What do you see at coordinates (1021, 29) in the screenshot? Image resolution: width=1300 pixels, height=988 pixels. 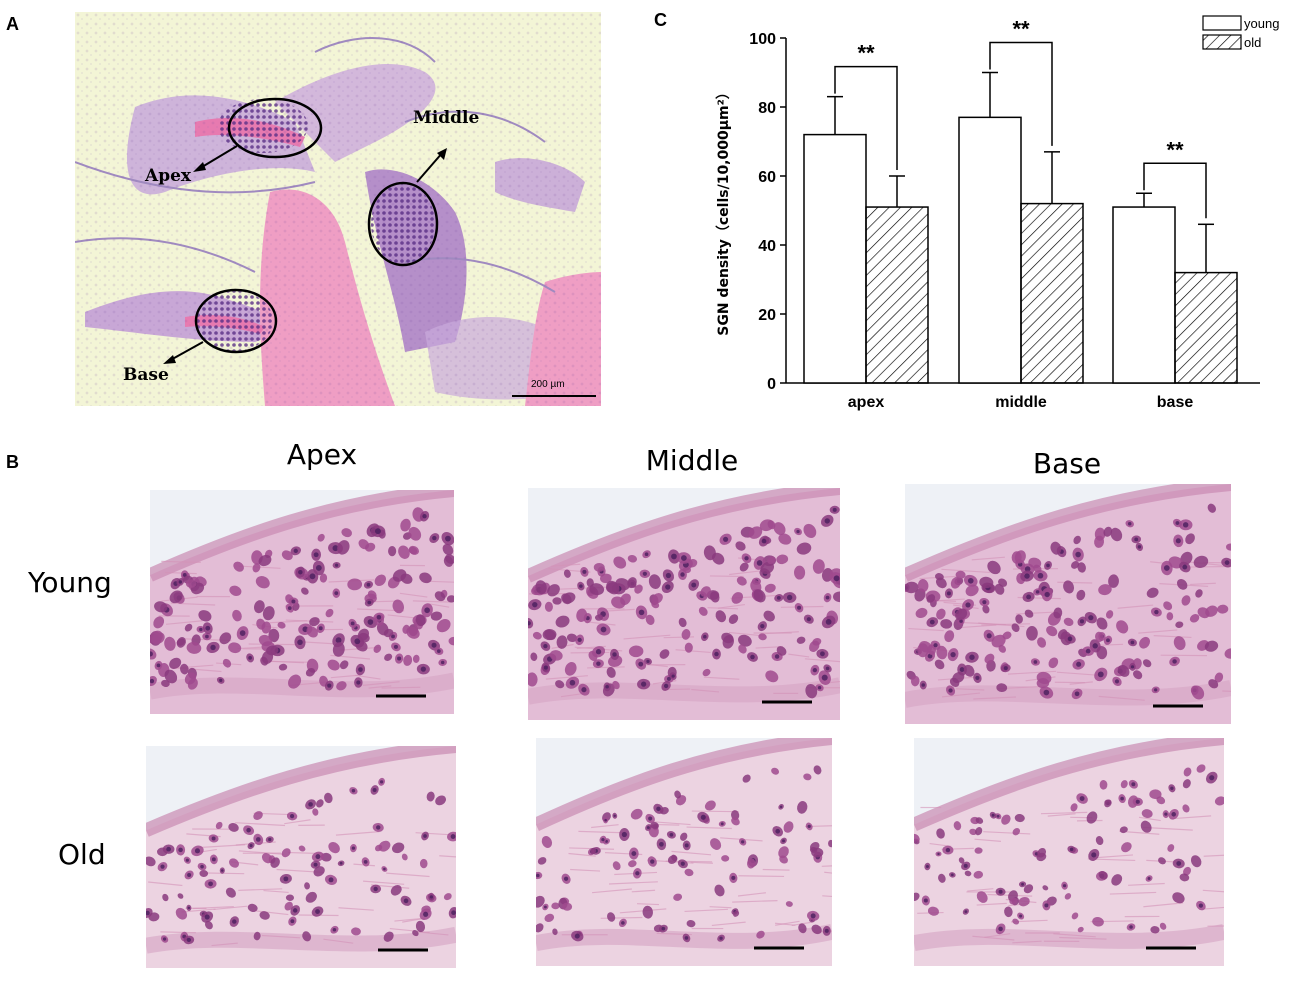 I see `significance-label-middle: **` at bounding box center [1021, 29].